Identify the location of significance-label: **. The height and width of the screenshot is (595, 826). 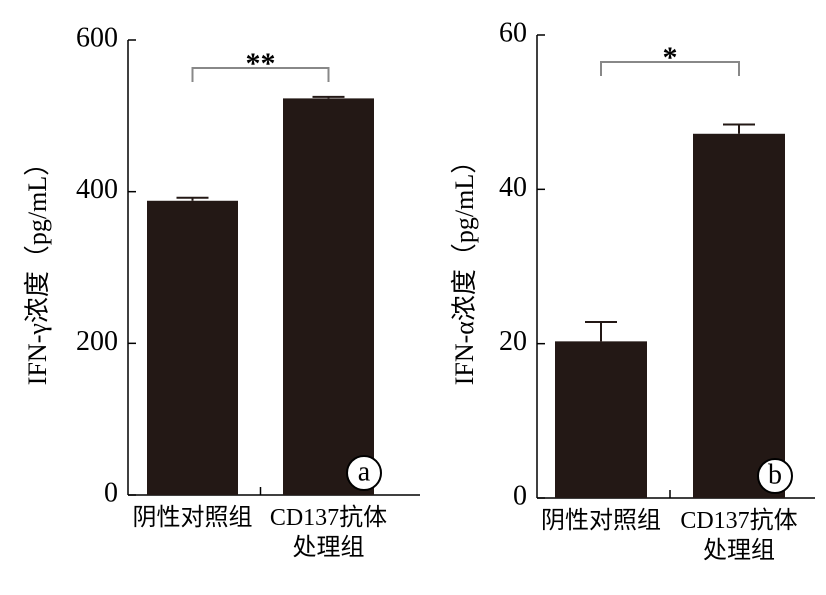
(261, 63).